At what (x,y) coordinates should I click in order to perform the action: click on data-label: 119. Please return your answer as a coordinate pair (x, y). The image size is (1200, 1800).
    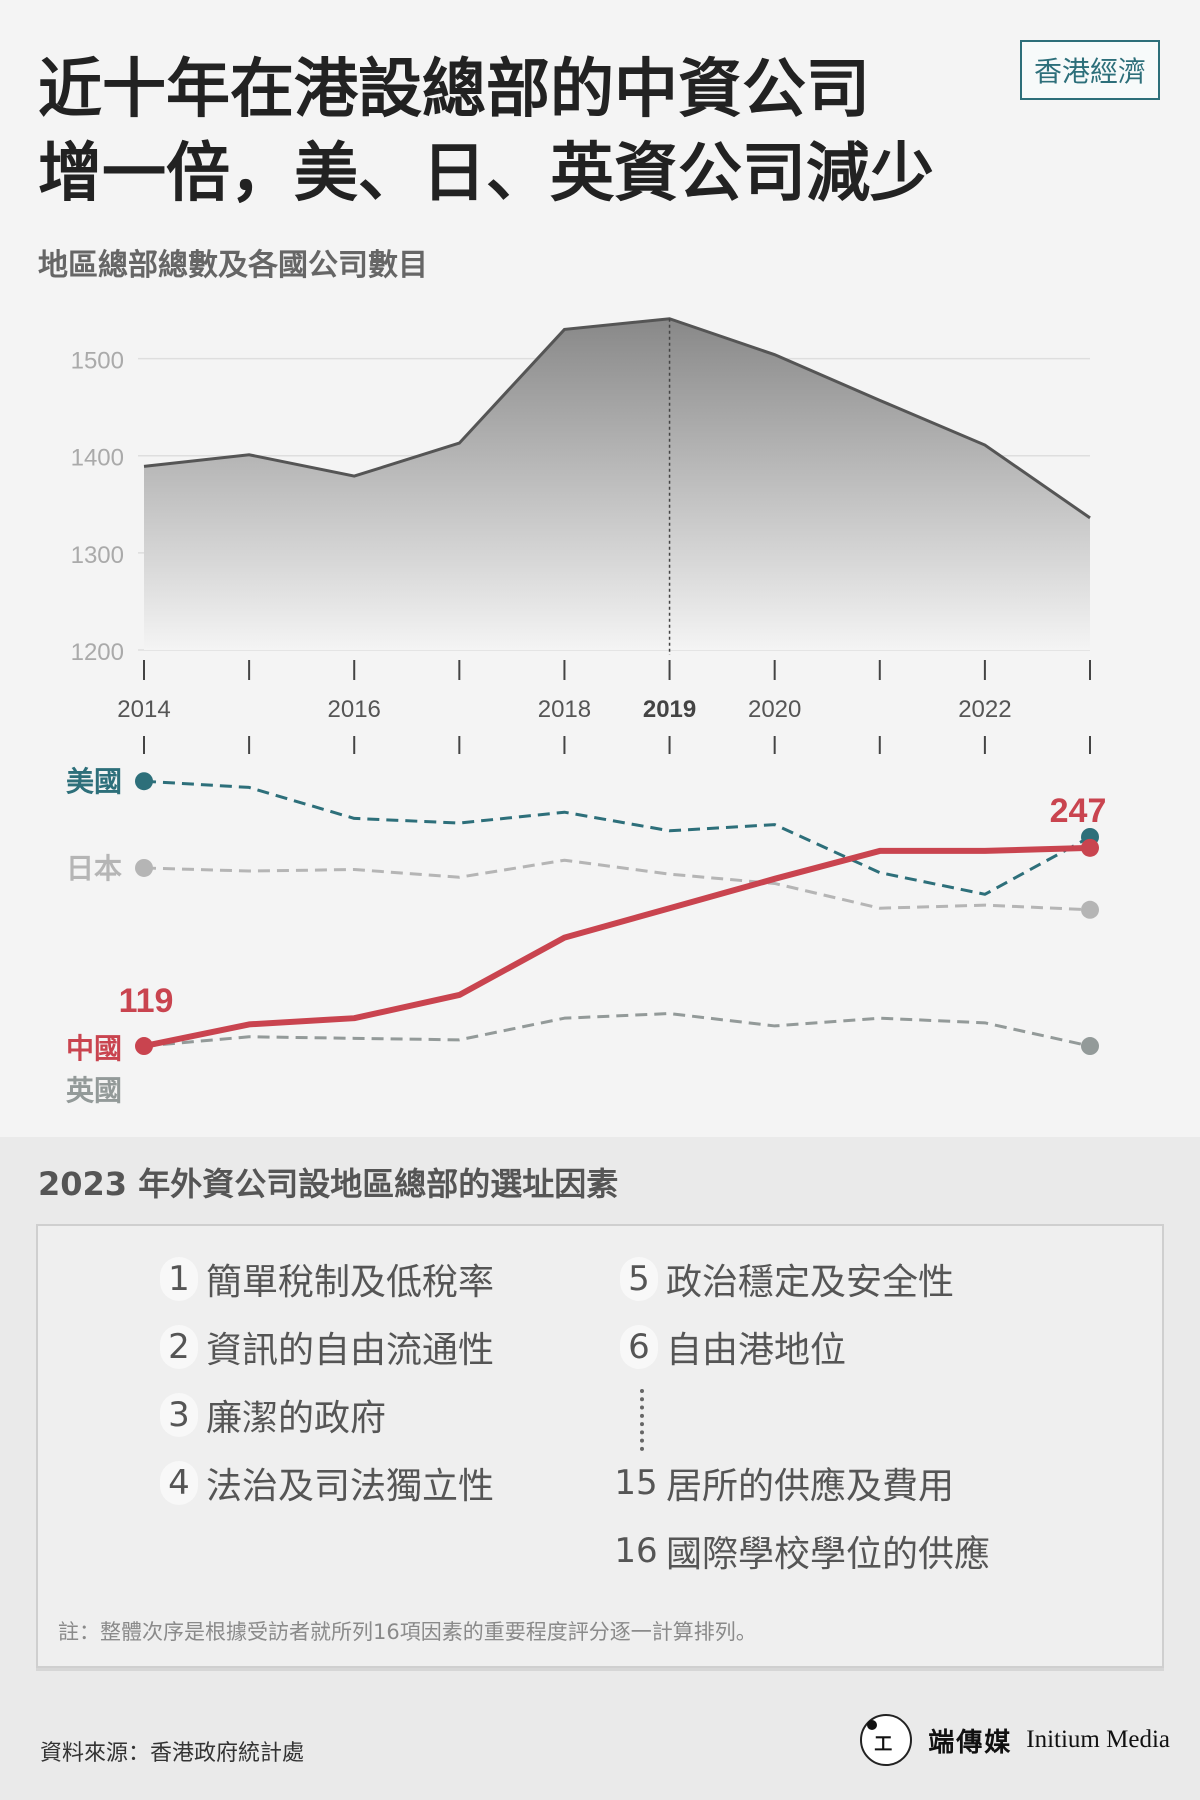
    Looking at the image, I should click on (146, 1001).